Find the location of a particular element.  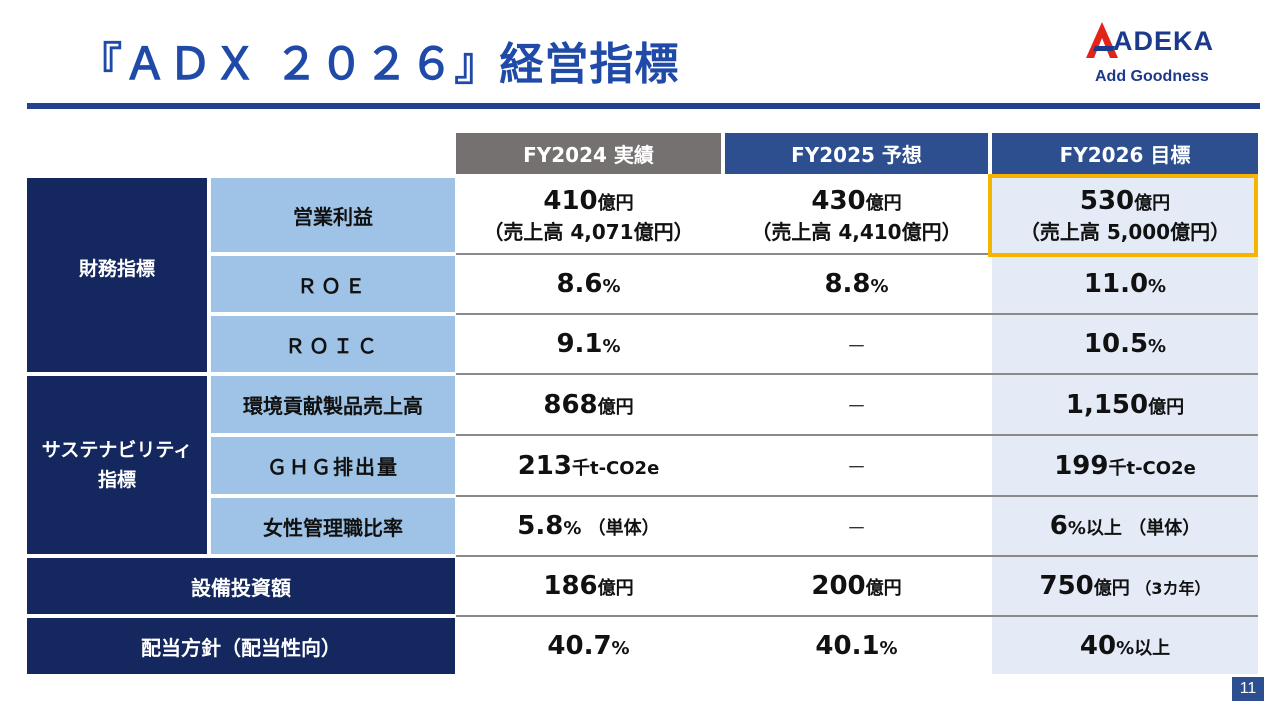

value-number: 40 is located at coordinates (1098, 646).